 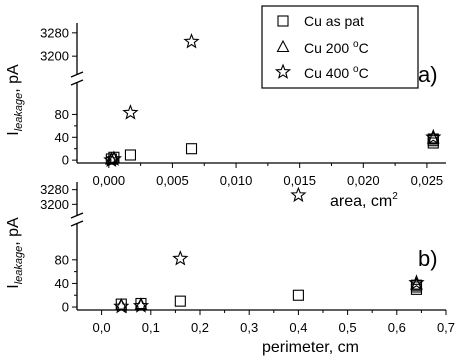 I want to click on x-tick-label: 0,010, so click(x=236, y=180).